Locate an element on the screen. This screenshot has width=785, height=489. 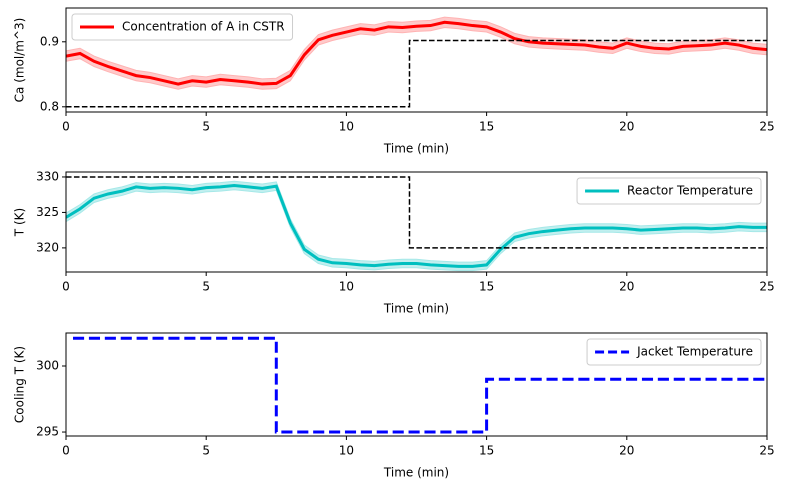
y-tick-label: 0.8 is located at coordinates (49, 106).